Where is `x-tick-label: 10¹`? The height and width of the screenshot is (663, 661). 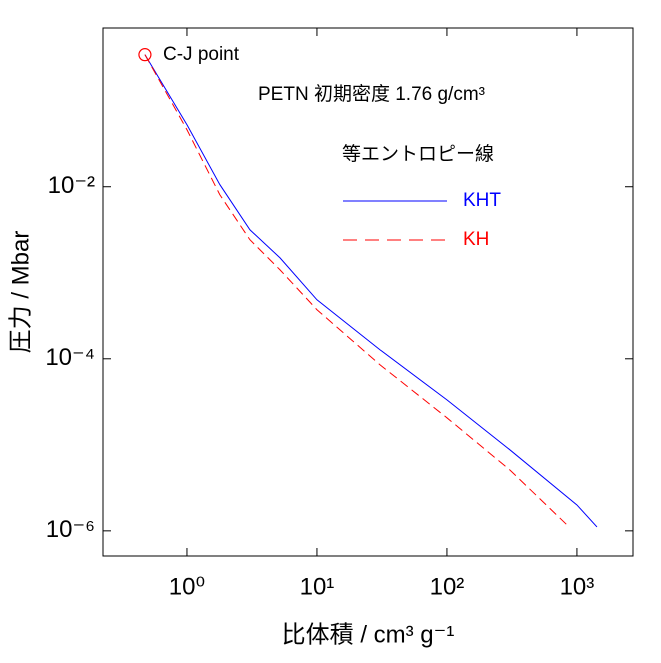
x-tick-label: 10¹ is located at coordinates (317, 586).